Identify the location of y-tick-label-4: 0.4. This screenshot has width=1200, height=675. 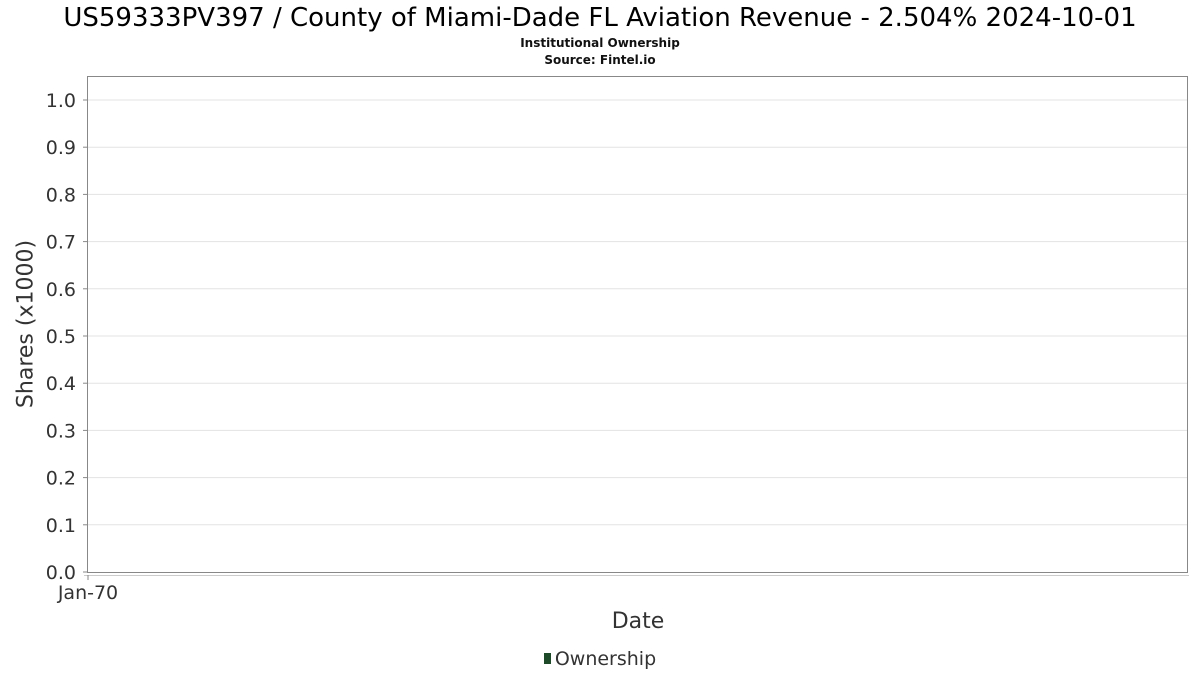
(61, 384).